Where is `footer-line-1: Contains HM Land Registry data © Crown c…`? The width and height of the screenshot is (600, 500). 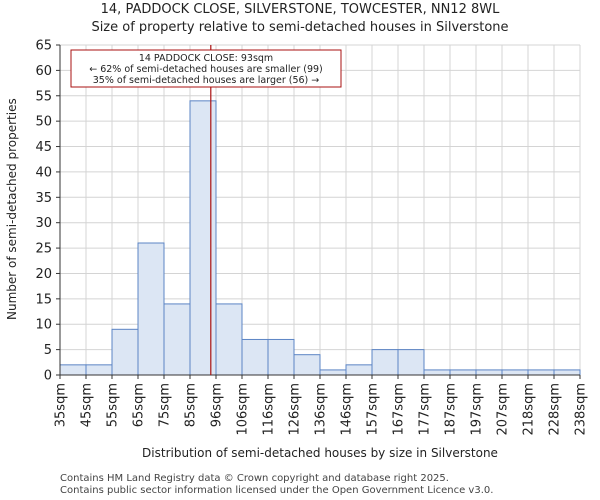 footer-line-1: Contains HM Land Registry data © Crown c… is located at coordinates (254, 478).